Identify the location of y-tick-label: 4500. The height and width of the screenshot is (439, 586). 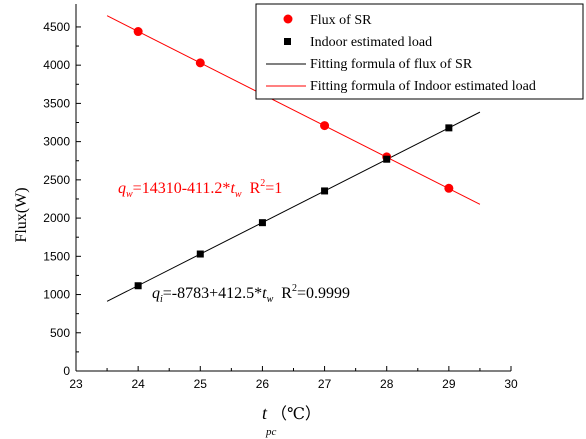
(56, 27).